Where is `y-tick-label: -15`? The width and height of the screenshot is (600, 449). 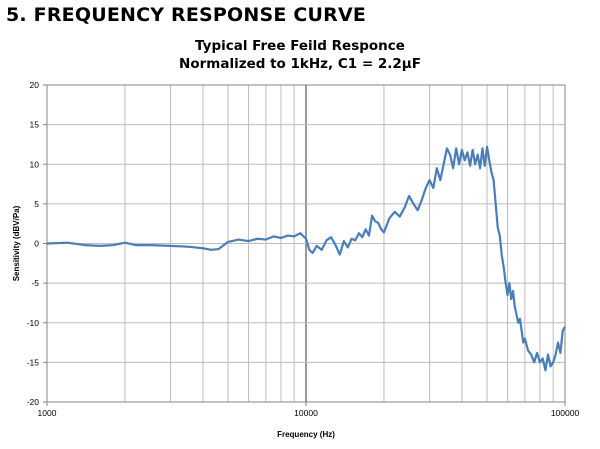 y-tick-label: -15 is located at coordinates (33, 362).